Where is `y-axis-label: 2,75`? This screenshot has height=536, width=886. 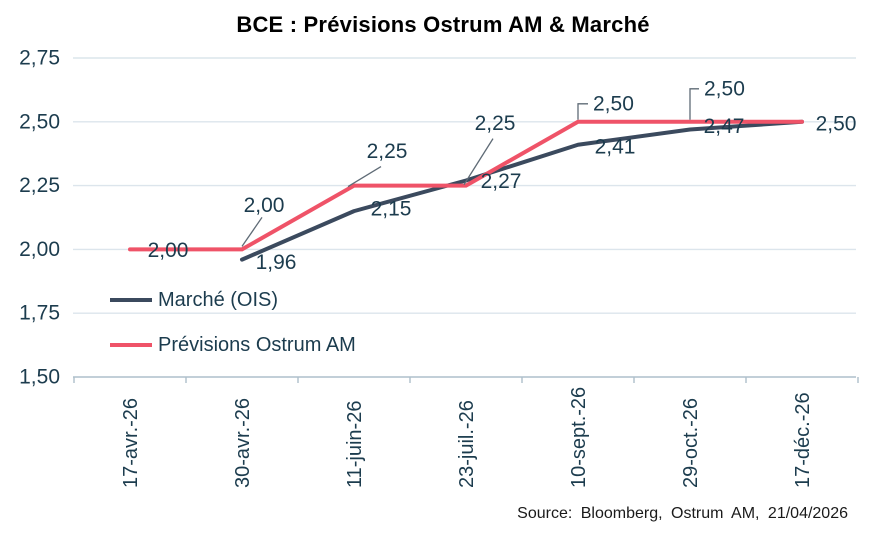
y-axis-label: 2,75 is located at coordinates (39, 58).